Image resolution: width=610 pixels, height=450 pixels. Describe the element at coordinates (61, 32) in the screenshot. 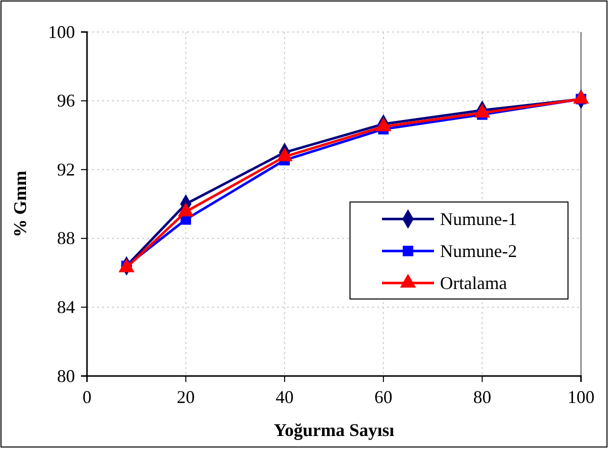

I see `y-tick-label: 100` at that location.